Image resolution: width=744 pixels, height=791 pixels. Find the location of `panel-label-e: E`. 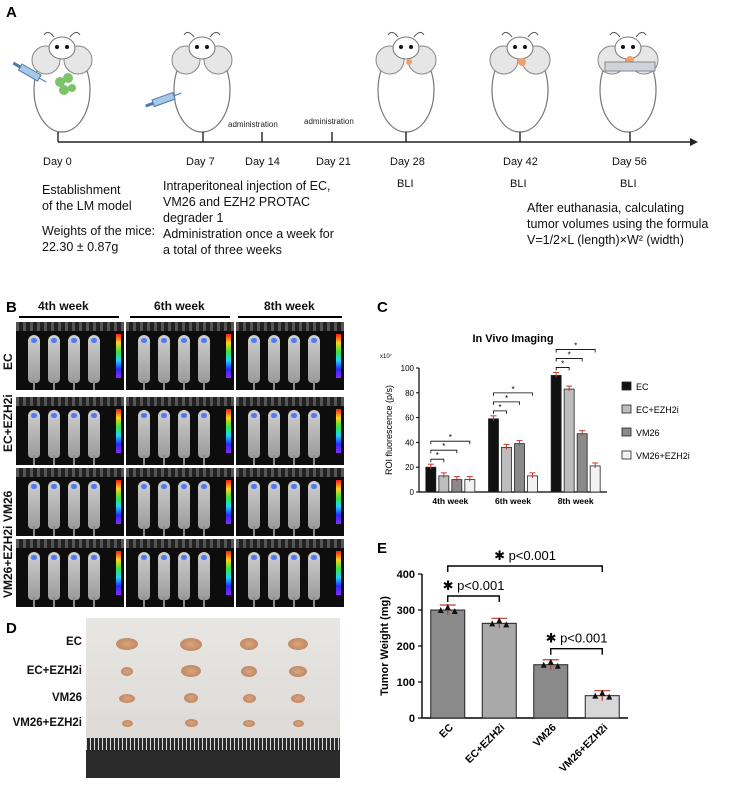

panel-label-e: E is located at coordinates (382, 548).